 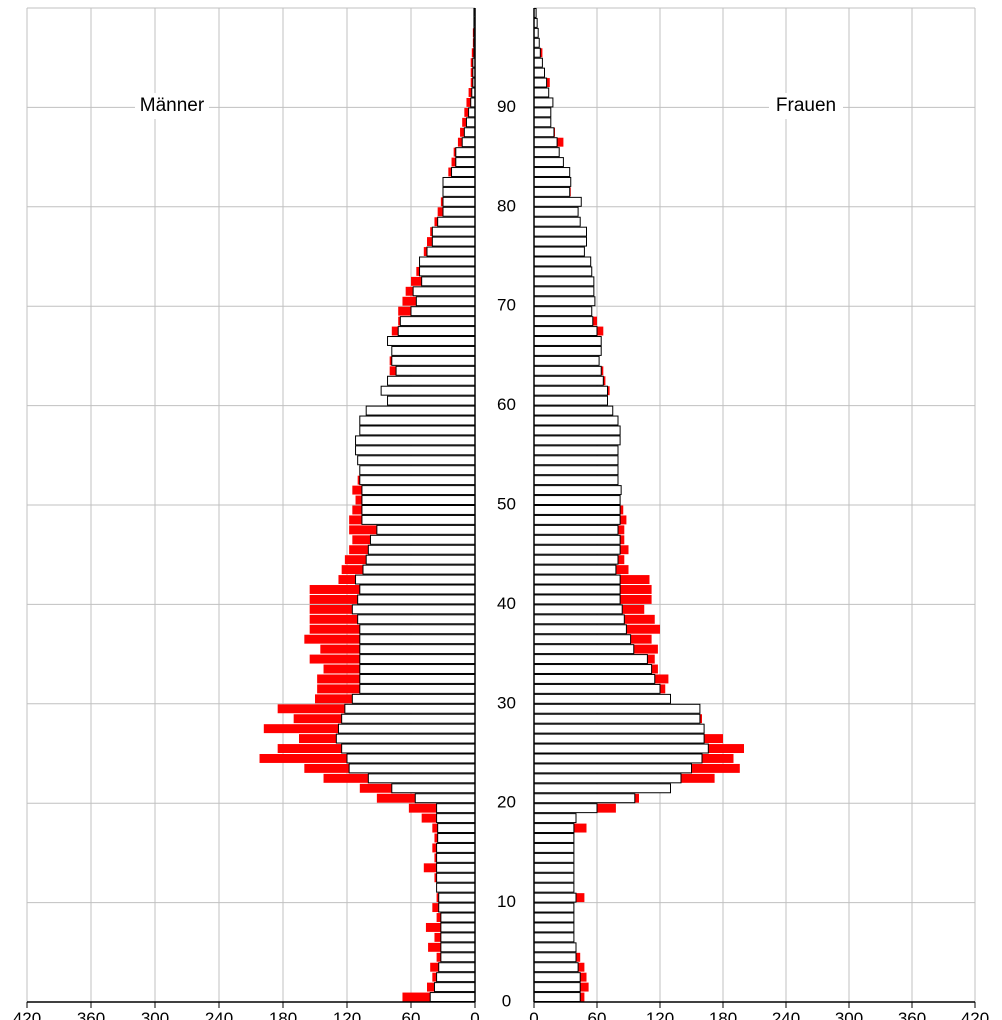 What do you see at coordinates (283, 1014) in the screenshot?
I see `male-x-tick-label: 180` at bounding box center [283, 1014].